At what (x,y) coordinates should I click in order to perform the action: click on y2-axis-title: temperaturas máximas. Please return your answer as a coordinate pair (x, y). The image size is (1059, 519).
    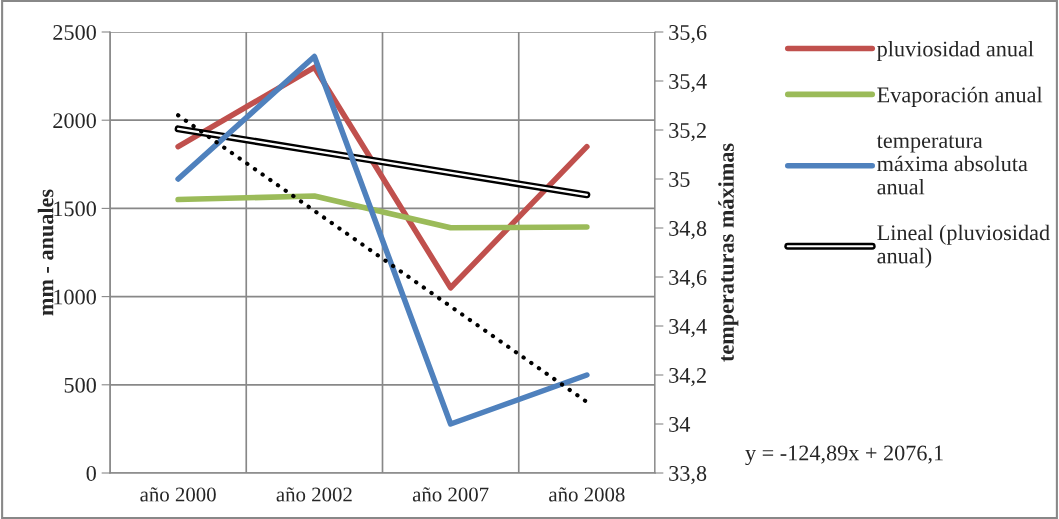
    Looking at the image, I should click on (728, 252).